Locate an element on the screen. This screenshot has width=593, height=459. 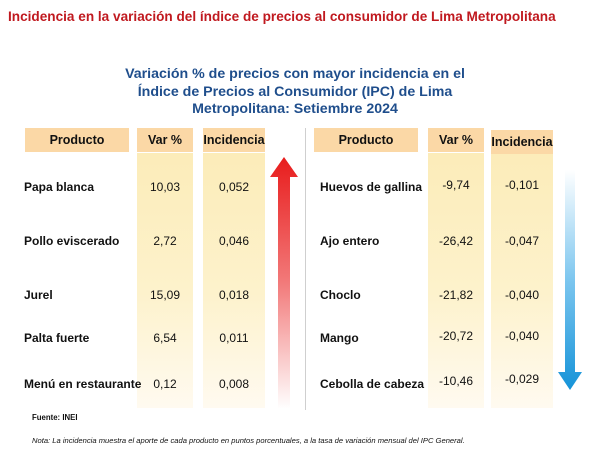
incidencia-value: 0,008 is located at coordinates (234, 384).